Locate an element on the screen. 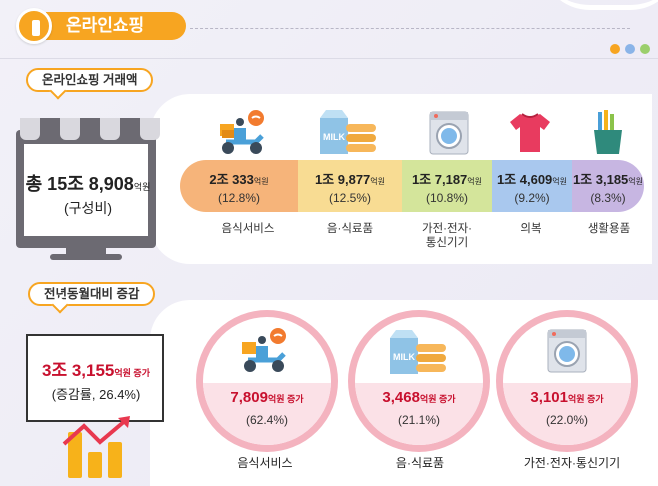 This screenshot has height=486, width=658. category-electronics: 1조 7,187억원 (10.8%) is located at coordinates (447, 186).